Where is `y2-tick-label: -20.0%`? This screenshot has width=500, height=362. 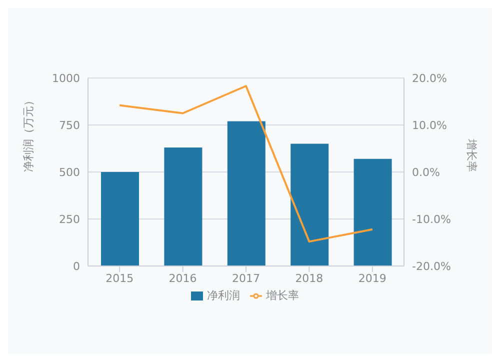
y2-tick-label: -20.0% is located at coordinates (431, 266).